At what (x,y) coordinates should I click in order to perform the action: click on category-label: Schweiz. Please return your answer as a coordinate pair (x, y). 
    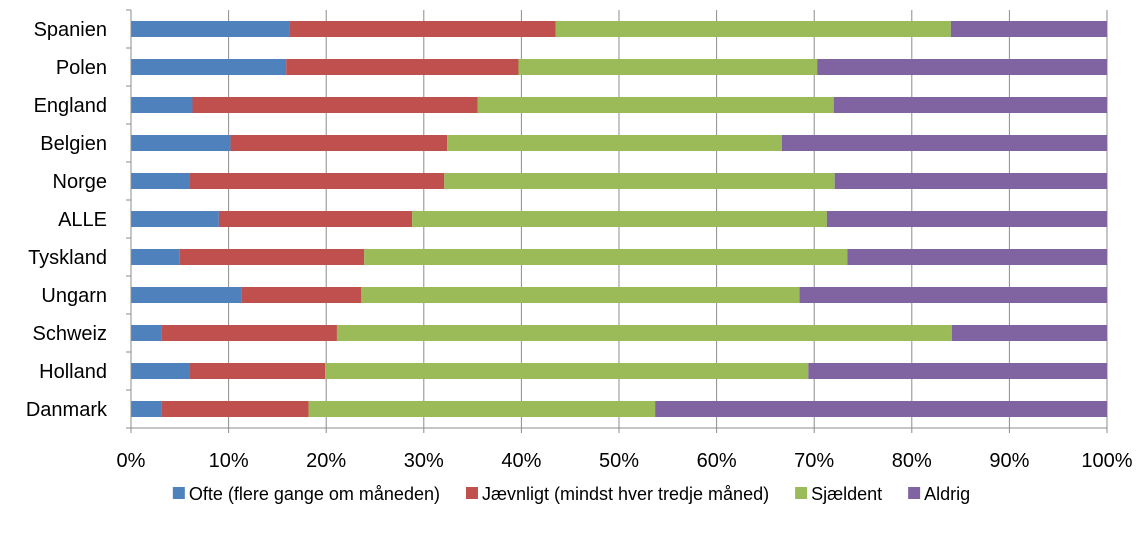
    Looking at the image, I should click on (70, 334).